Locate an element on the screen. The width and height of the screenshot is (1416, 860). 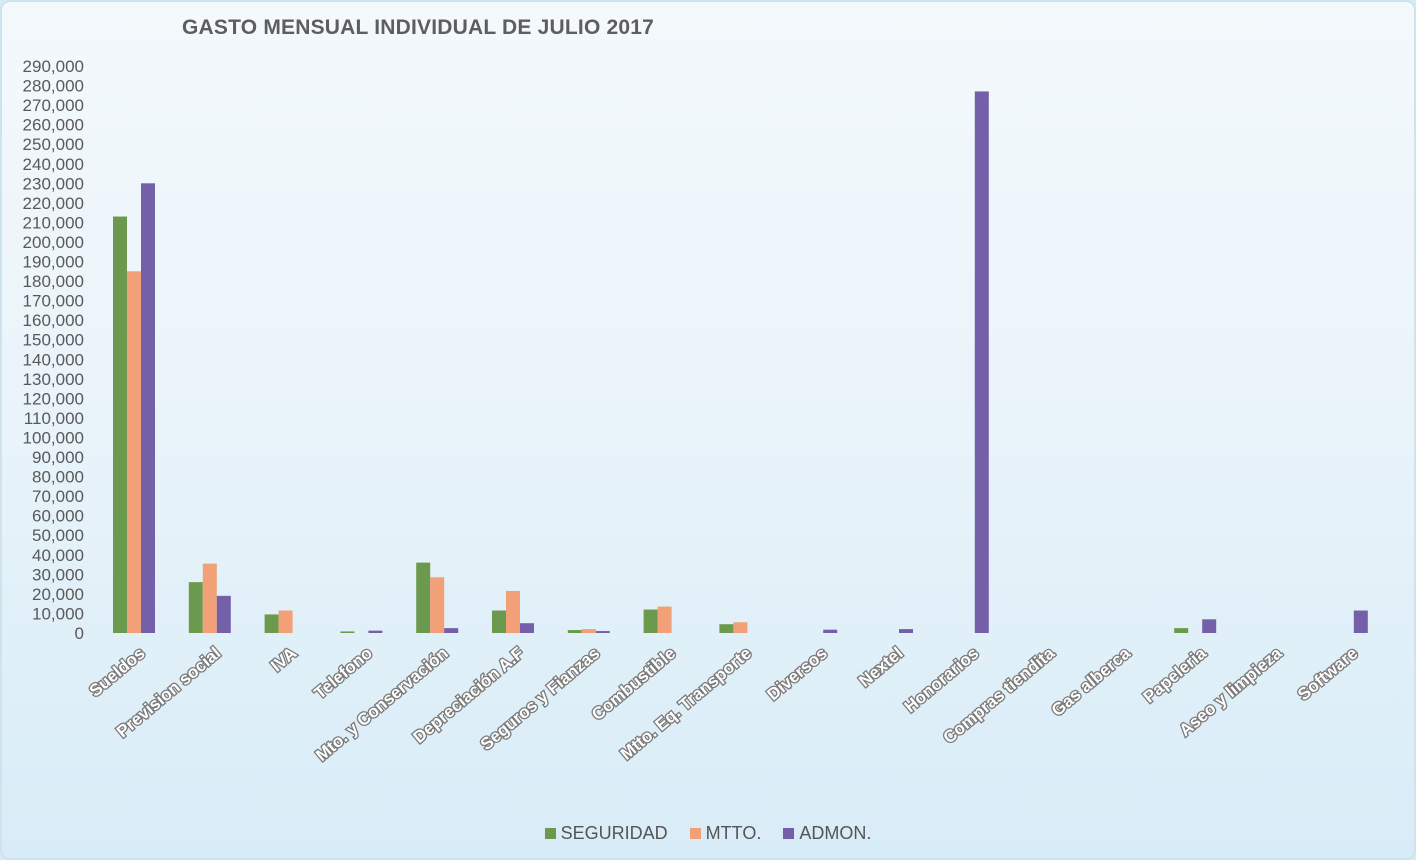
y-tick-label: 130,000 is located at coordinates (53, 379).